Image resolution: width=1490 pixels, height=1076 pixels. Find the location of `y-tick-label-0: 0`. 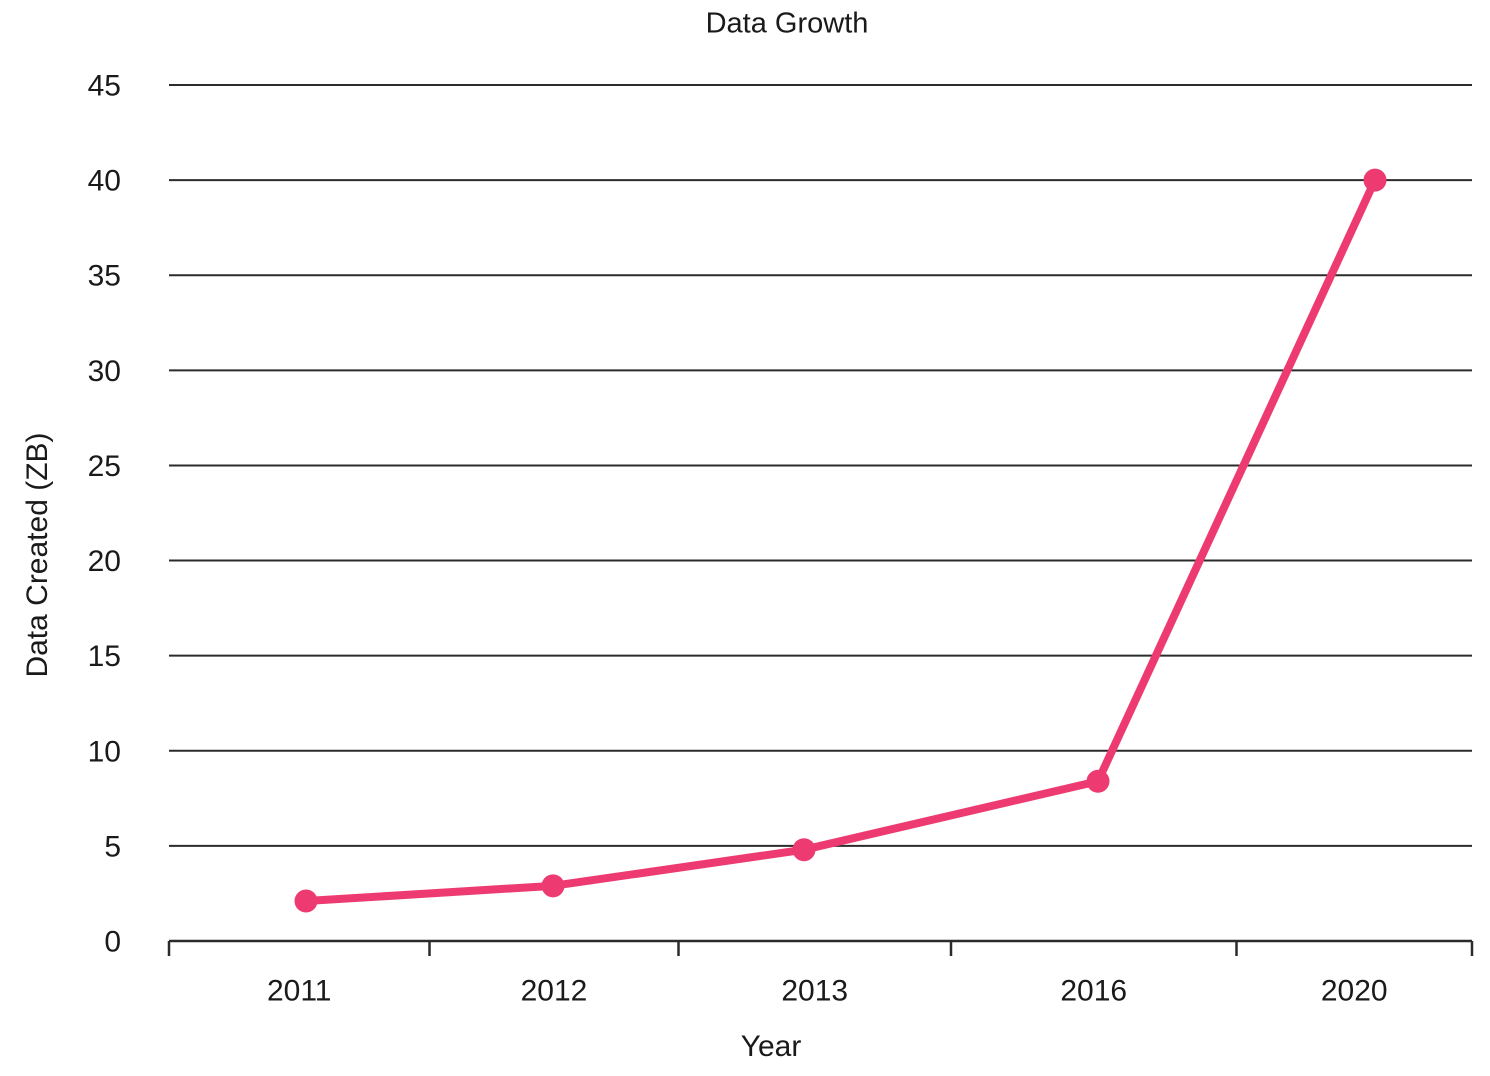

y-tick-label-0: 0 is located at coordinates (112, 942).